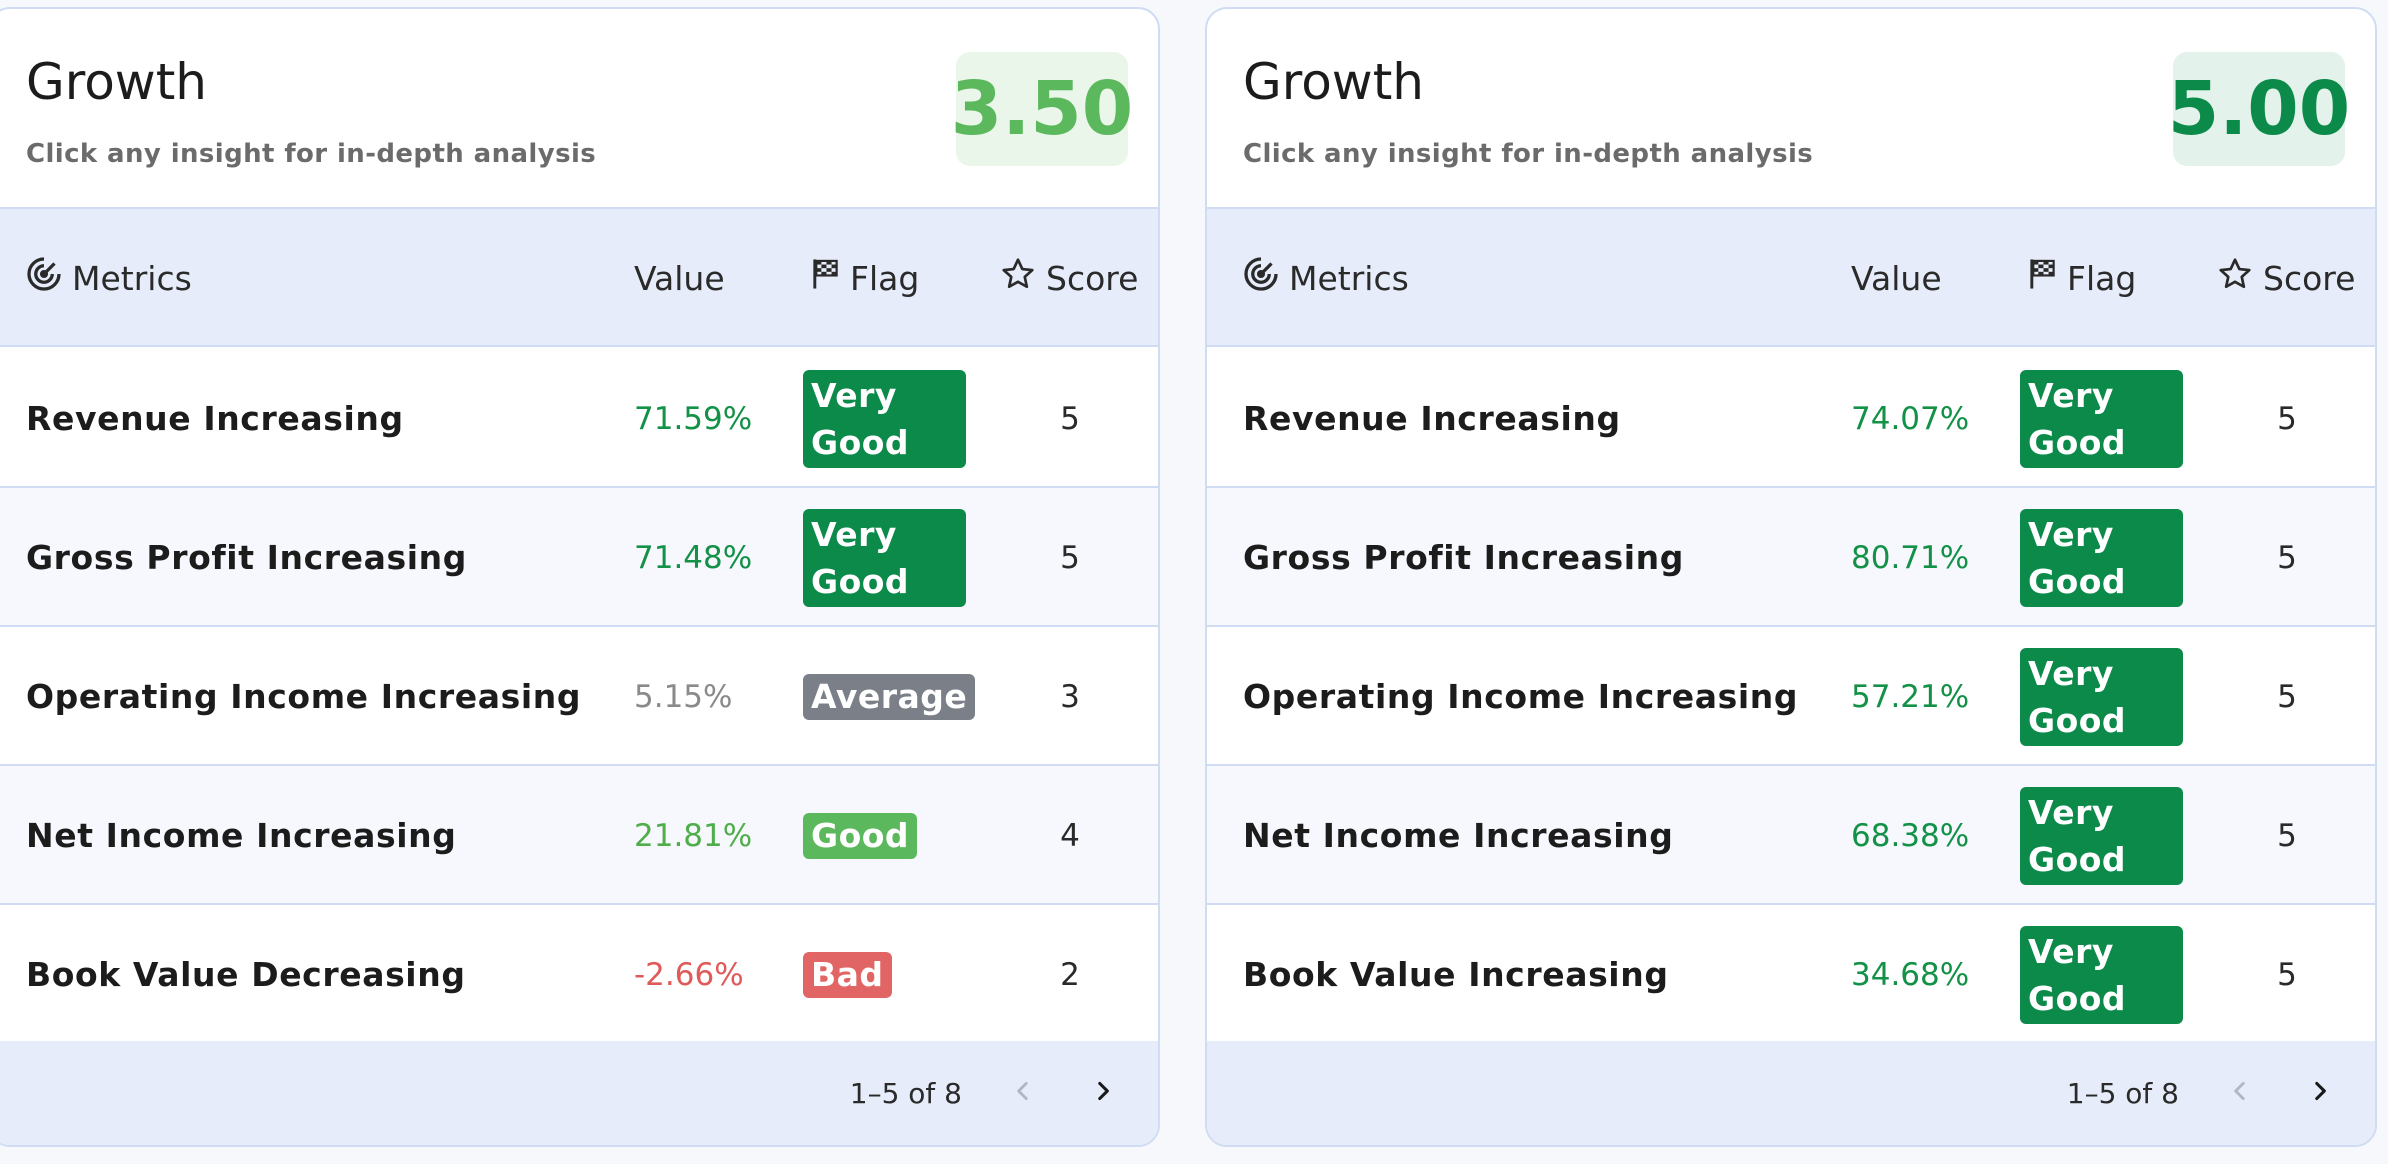 The width and height of the screenshot is (2388, 1164). What do you see at coordinates (579, 974) in the screenshot?
I see `table-row: Book Value Decreasing -2.66% Bad 2` at bounding box center [579, 974].